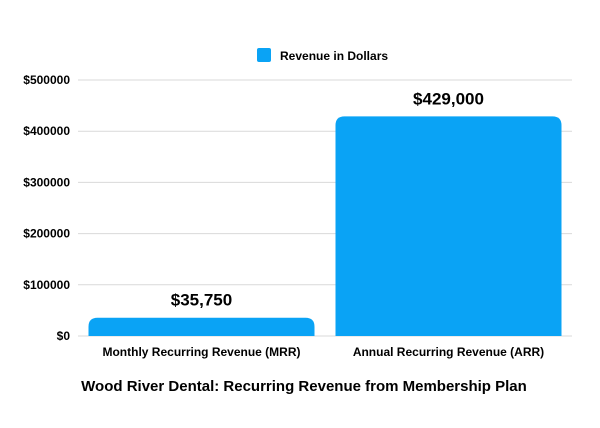 The height and width of the screenshot is (428, 600). I want to click on category-label-0: Monthly Recurring Revenue (MRR), so click(201, 352).